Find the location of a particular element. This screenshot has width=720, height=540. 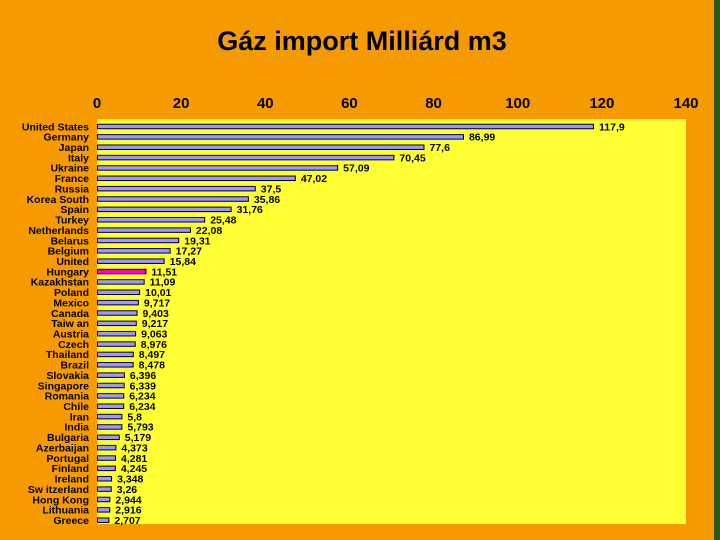

category-label: Singapore is located at coordinates (64, 386).